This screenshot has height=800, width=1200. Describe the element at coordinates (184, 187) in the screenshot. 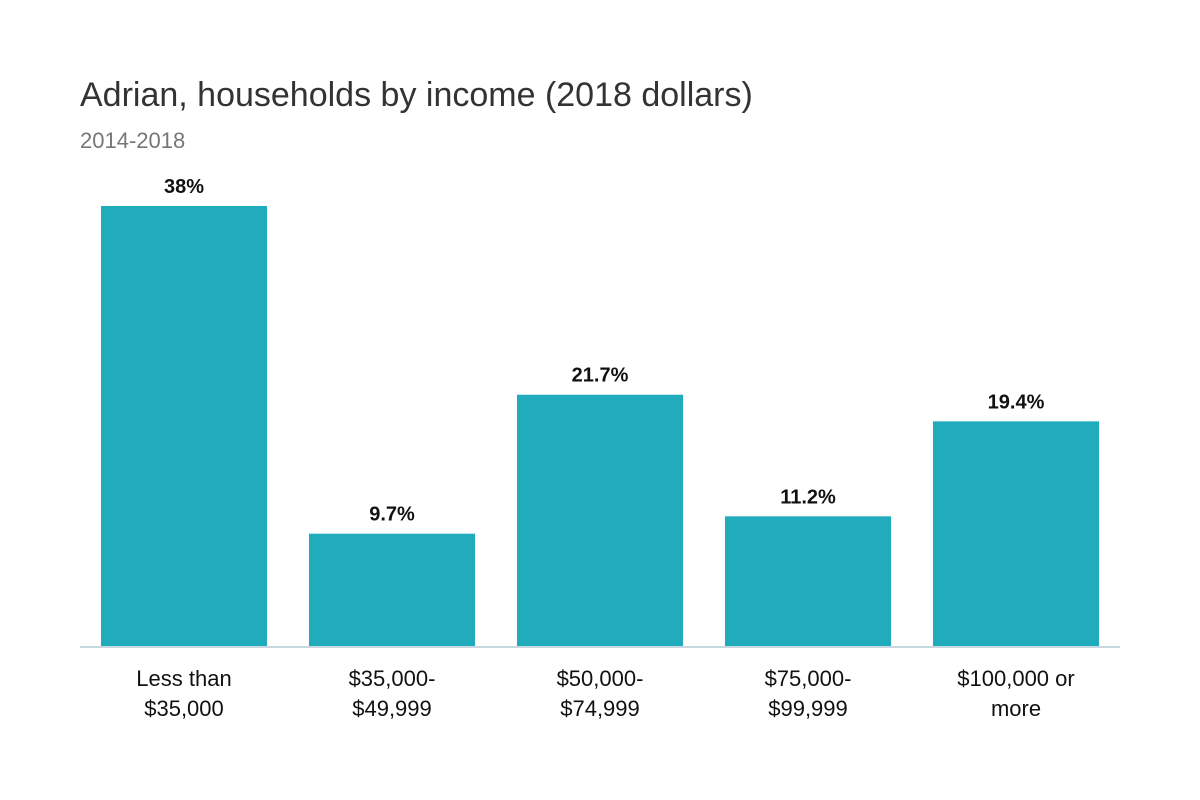

I see `data-label-0: 38%` at that location.